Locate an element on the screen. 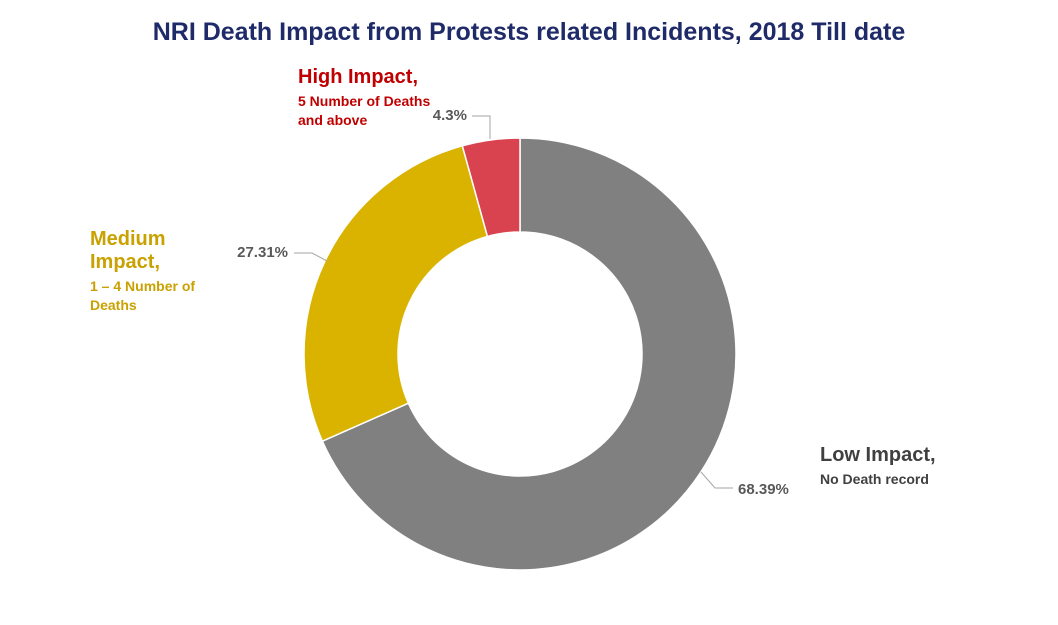 This screenshot has width=1058, height=625. category-label: Low Impact, No Death record is located at coordinates (890, 466).